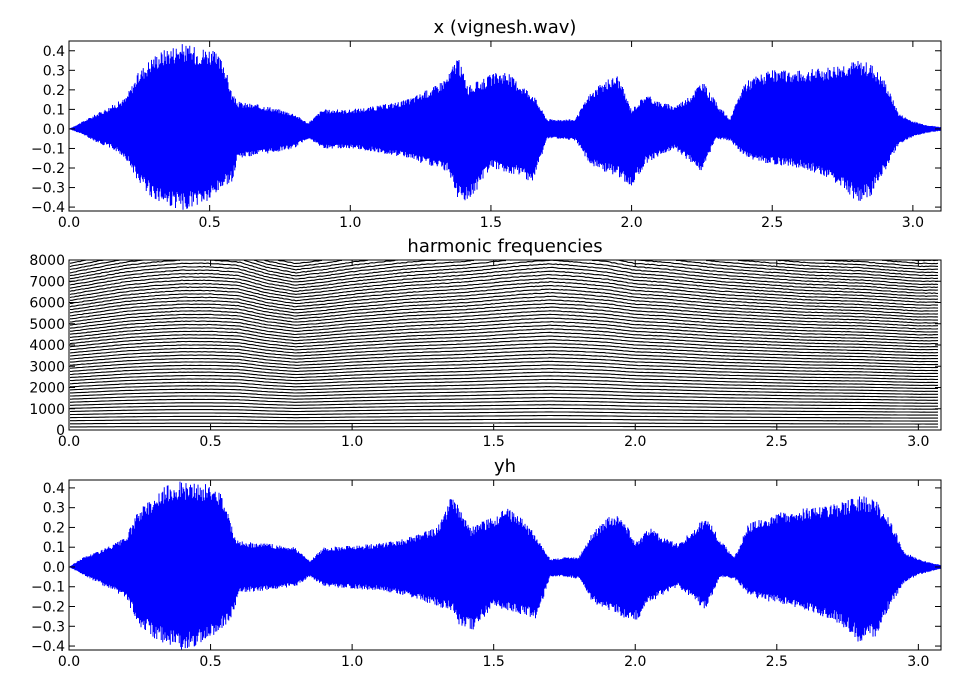  Describe the element at coordinates (48, 169) in the screenshot. I see `y-tick-label: −0.2` at that location.